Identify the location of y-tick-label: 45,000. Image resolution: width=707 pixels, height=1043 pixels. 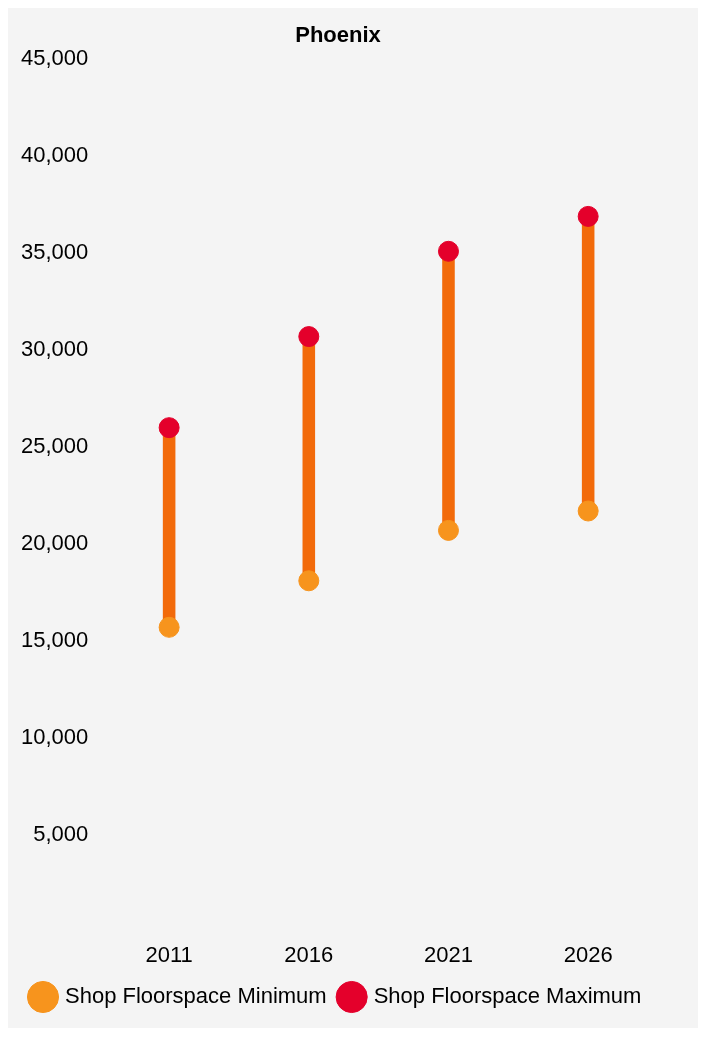
(54, 58).